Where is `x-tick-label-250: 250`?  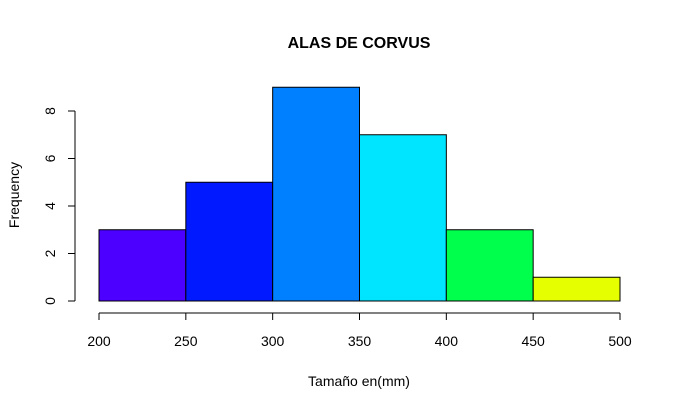 x-tick-label-250: 250 is located at coordinates (186, 341).